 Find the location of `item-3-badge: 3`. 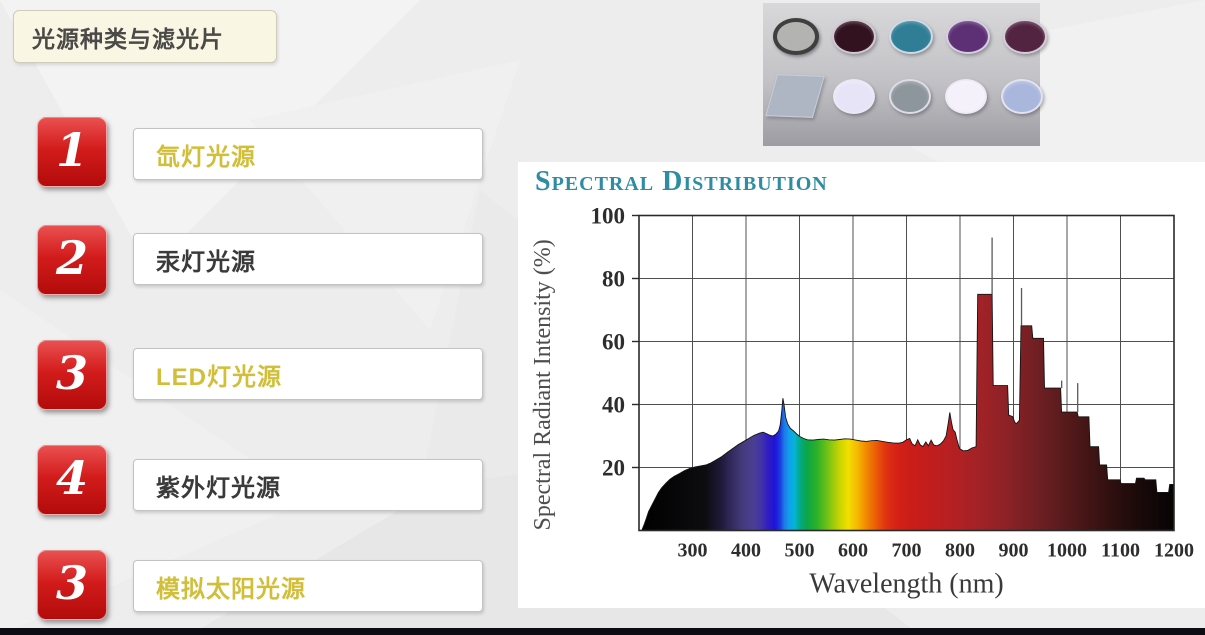

item-3-badge: 3 is located at coordinates (72, 375).